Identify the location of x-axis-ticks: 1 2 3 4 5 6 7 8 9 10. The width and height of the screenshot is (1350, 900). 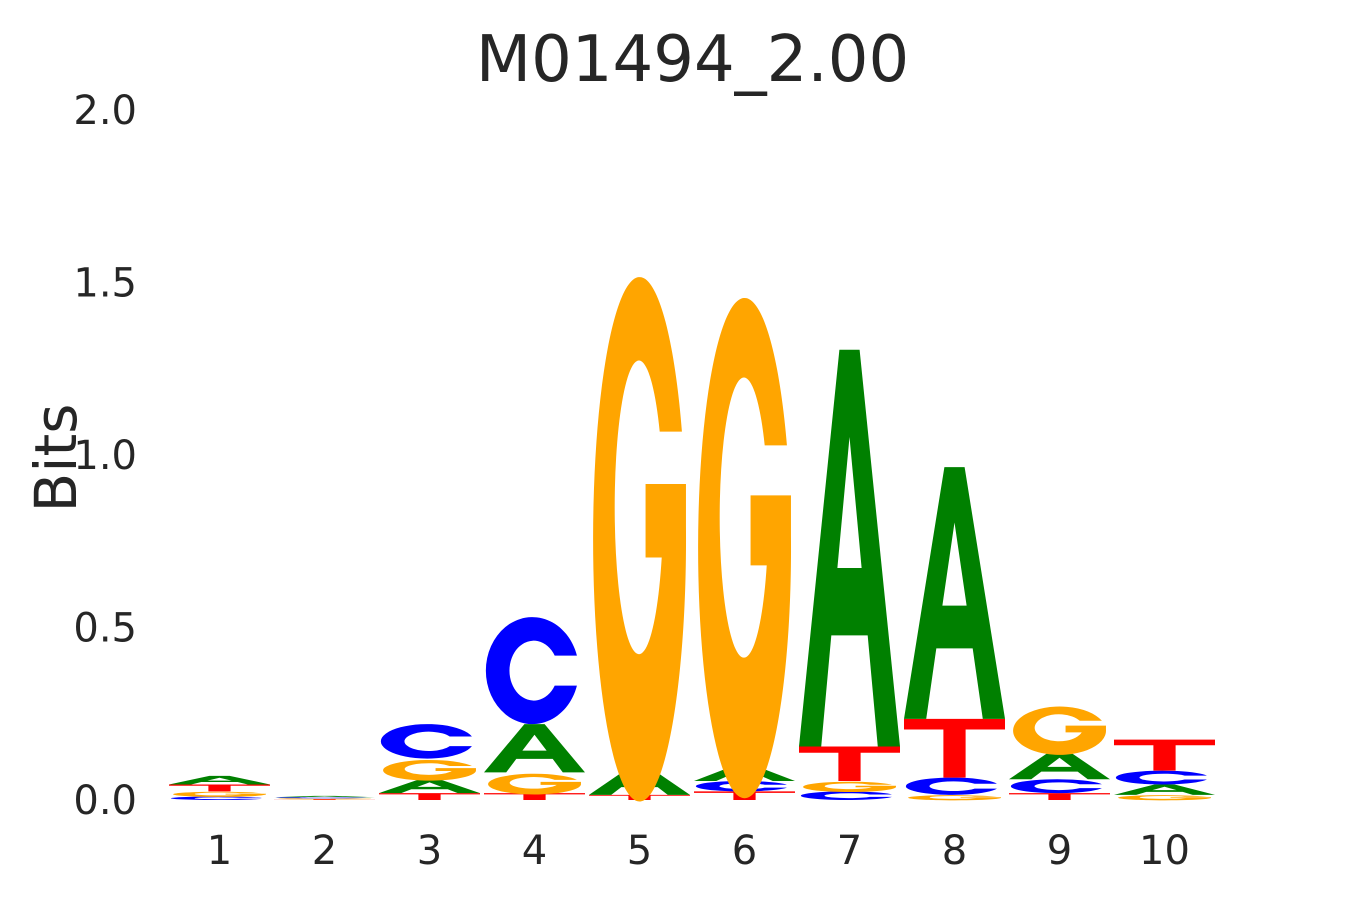
(698, 851).